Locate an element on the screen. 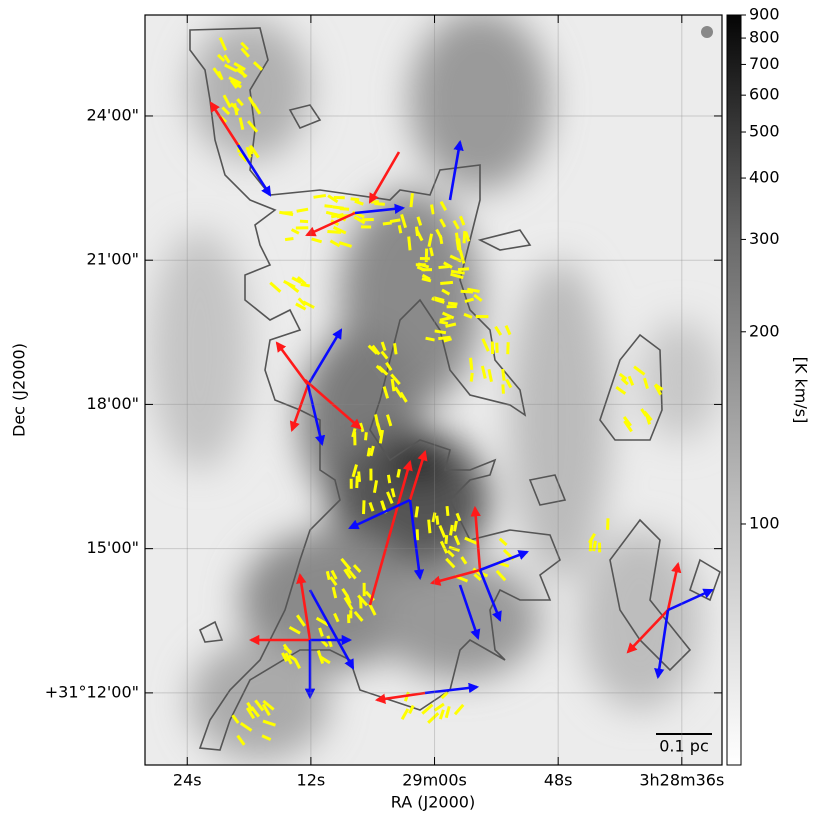 The width and height of the screenshot is (830, 822). colorbar-tick-label: 400 is located at coordinates (764, 177).